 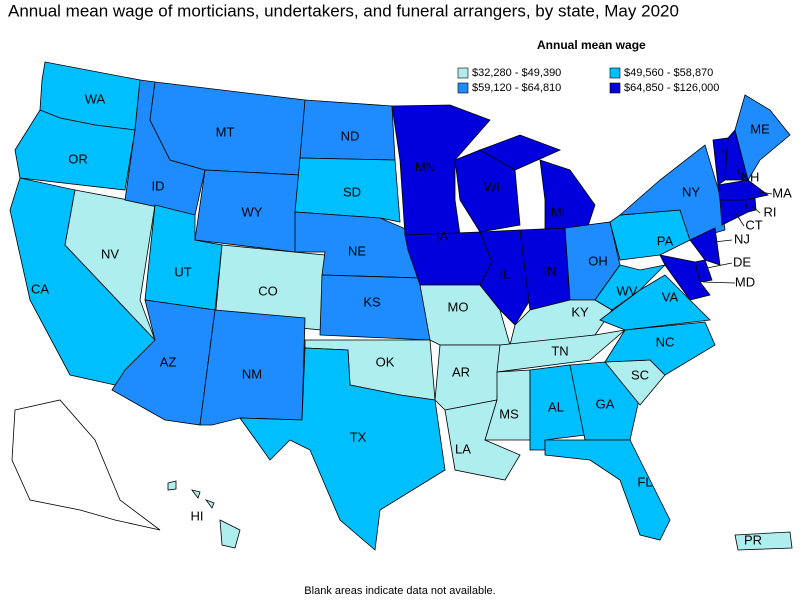 What do you see at coordinates (78, 158) in the screenshot?
I see `state-label: OR` at bounding box center [78, 158].